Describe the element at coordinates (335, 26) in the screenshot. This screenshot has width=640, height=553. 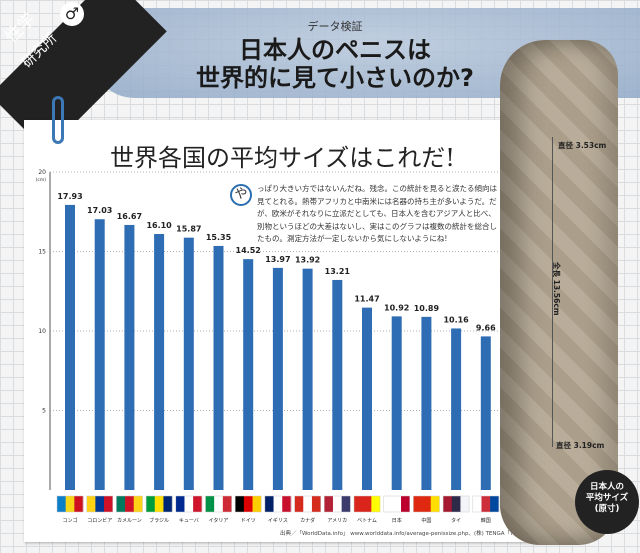
I see `header-subtitle: データ検証` at that location.